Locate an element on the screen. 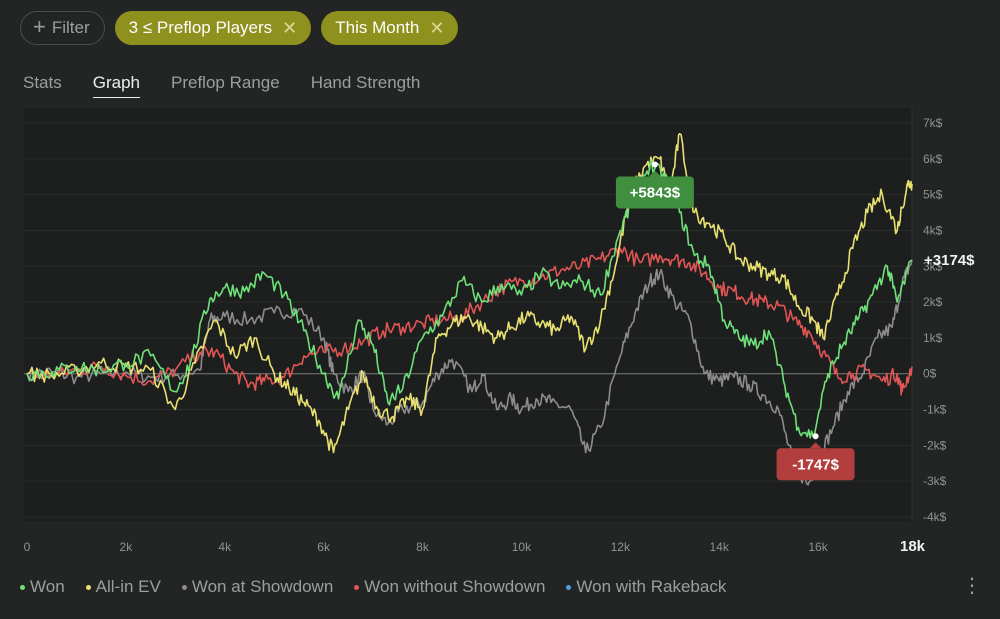 This screenshot has height=619, width=1000. filter-chip-label: 3 ≤ Preflop Players is located at coordinates (200, 27).